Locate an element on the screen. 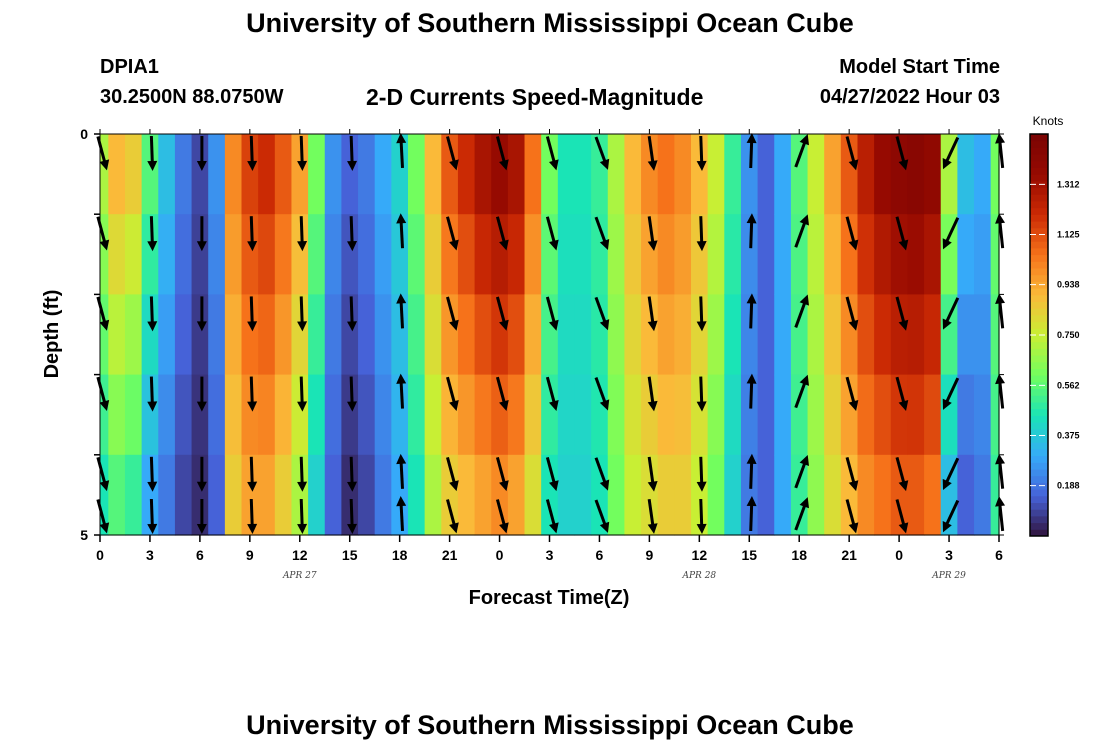 This screenshot has height=750, width=1100. x-tick-label: 3 is located at coordinates (550, 555).